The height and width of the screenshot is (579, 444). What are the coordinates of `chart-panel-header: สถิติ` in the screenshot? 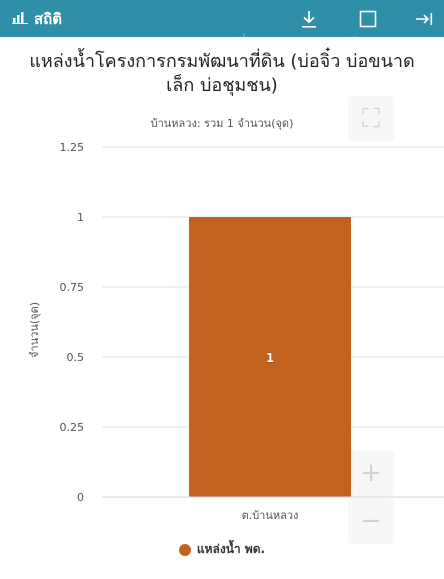 It's located at (222, 18).